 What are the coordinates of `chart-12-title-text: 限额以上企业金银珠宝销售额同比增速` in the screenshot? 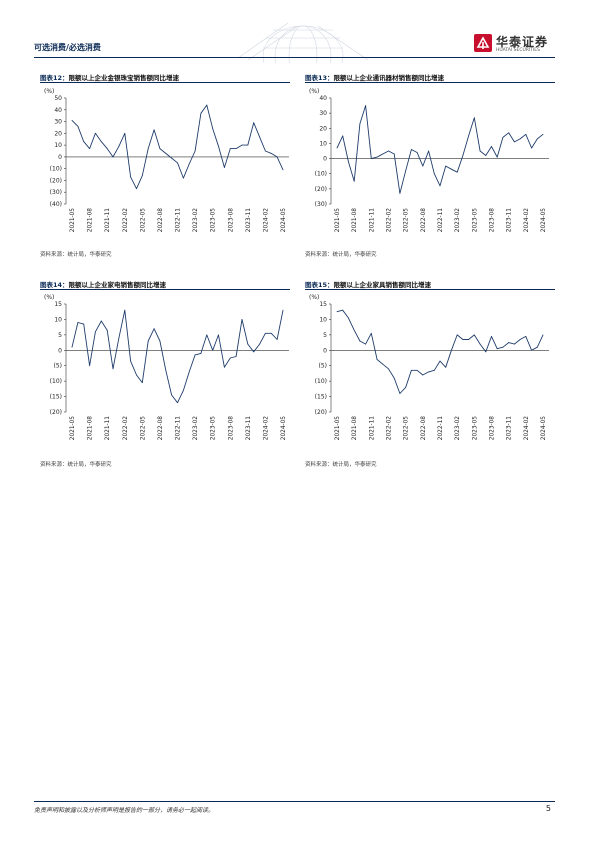 It's located at (124, 78).